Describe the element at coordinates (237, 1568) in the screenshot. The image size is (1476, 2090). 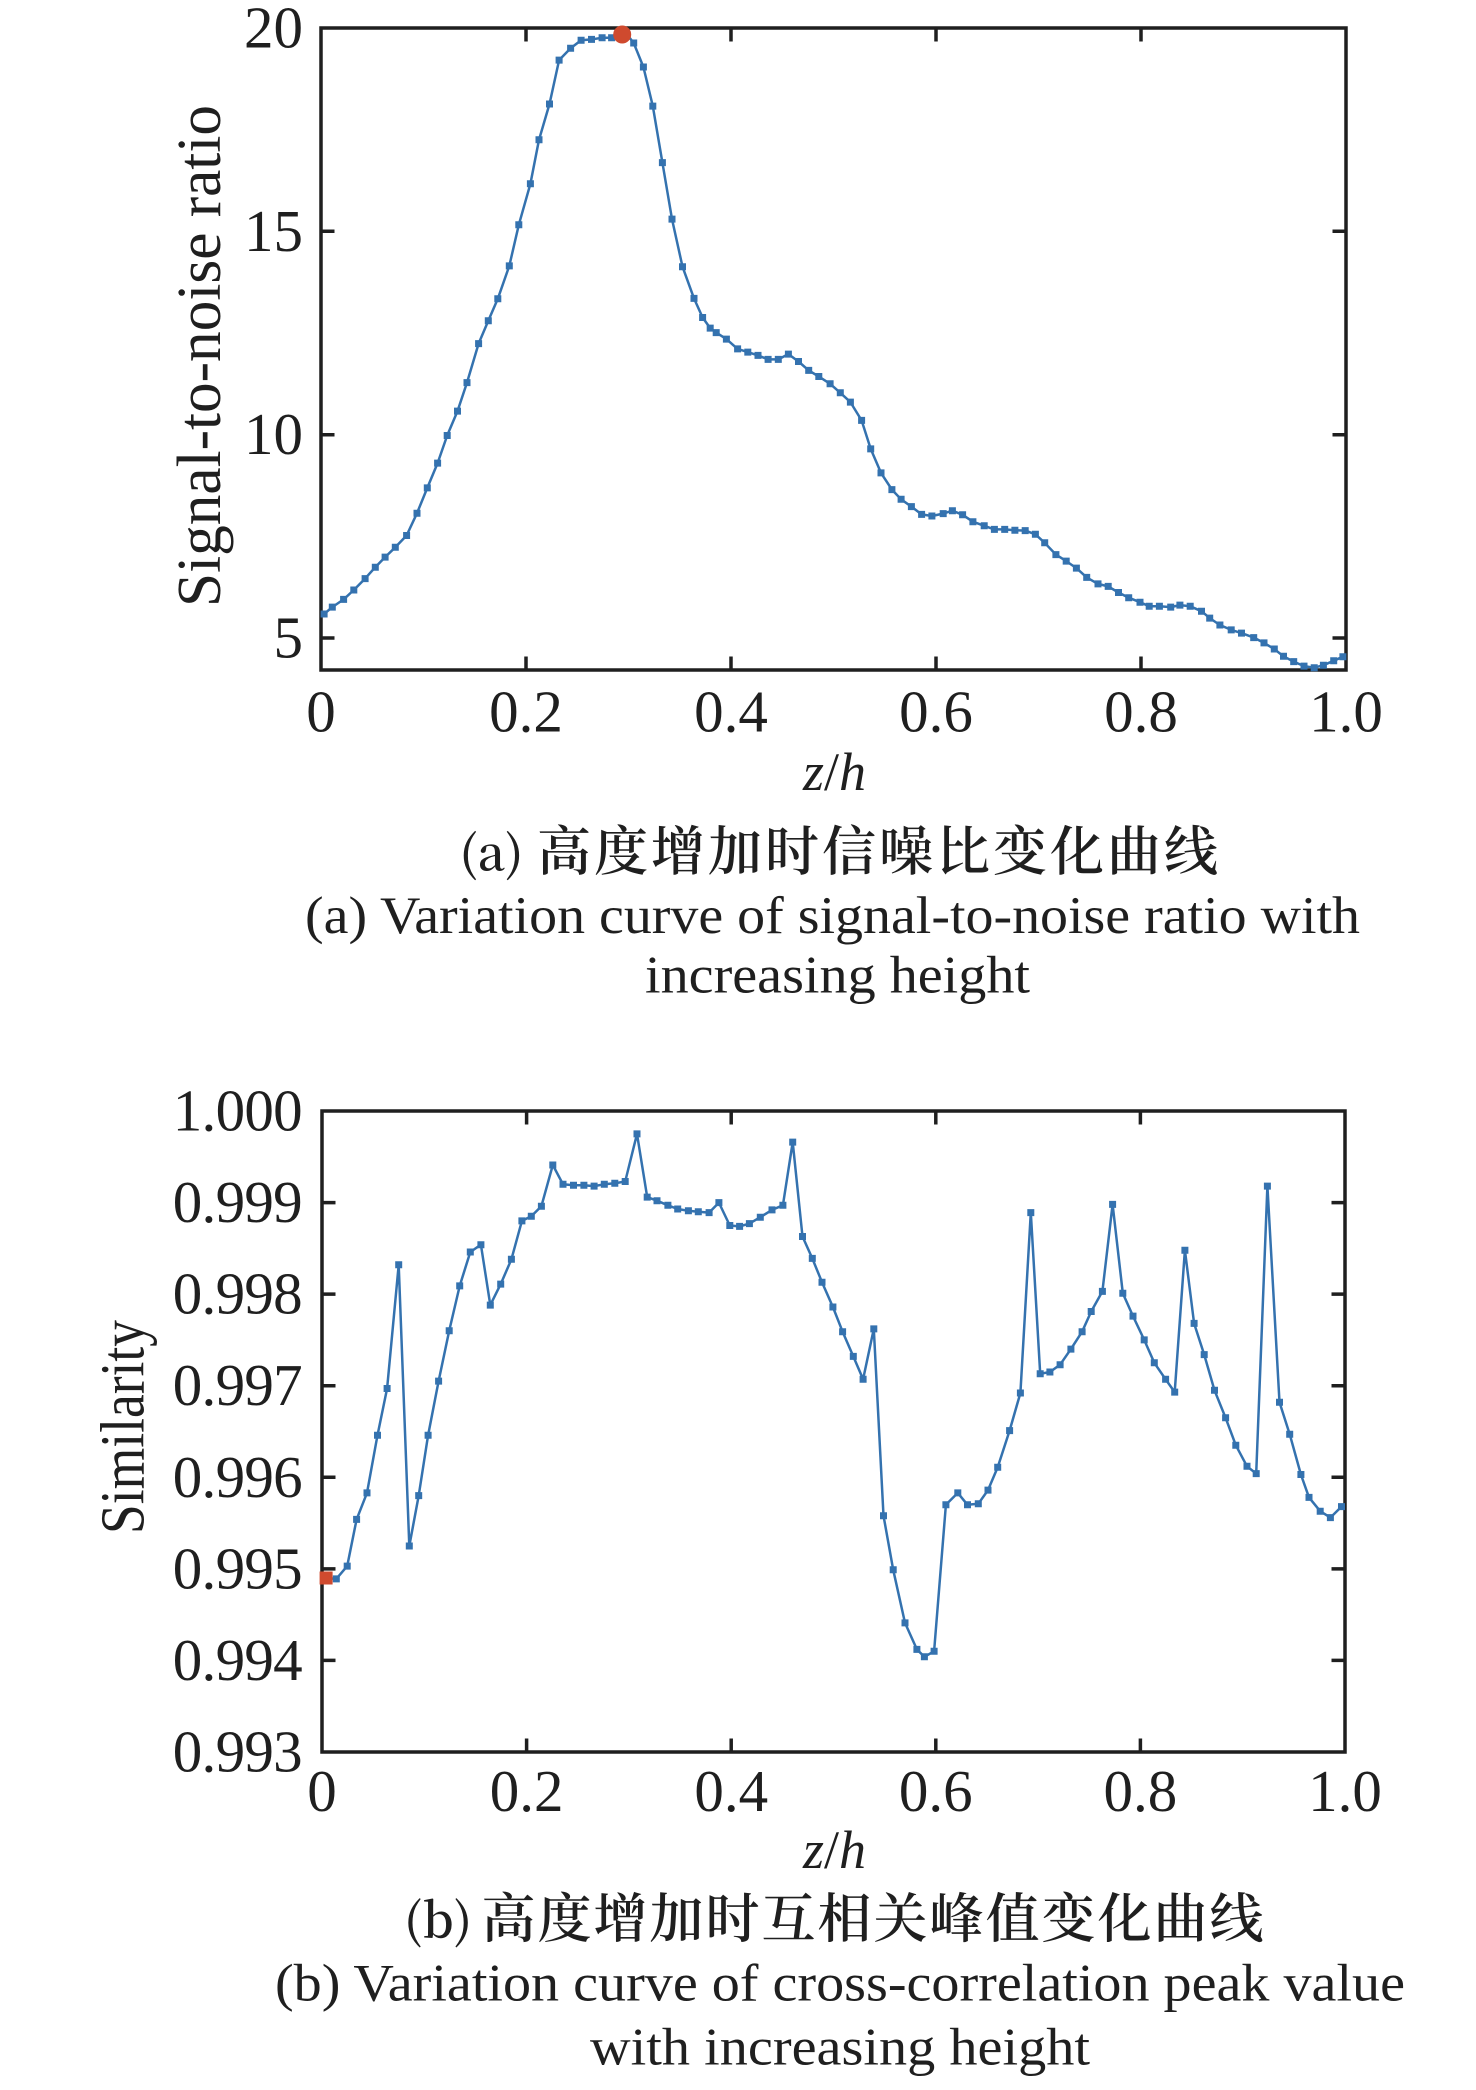
I see `svg-text: 0.995` at that location.